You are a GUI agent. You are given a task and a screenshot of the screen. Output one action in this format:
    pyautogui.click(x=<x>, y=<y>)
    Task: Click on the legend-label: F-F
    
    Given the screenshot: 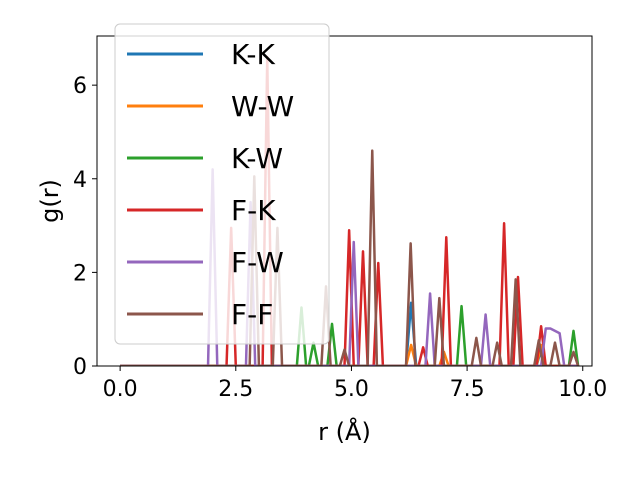 What is the action you would take?
    pyautogui.click(x=252, y=314)
    